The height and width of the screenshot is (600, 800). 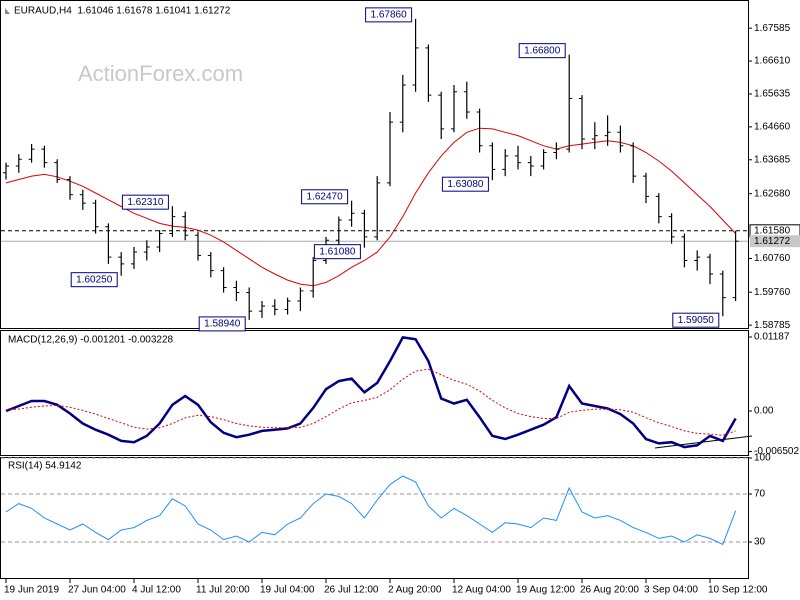 I want to click on y-tick-label: 30, so click(x=760, y=542).